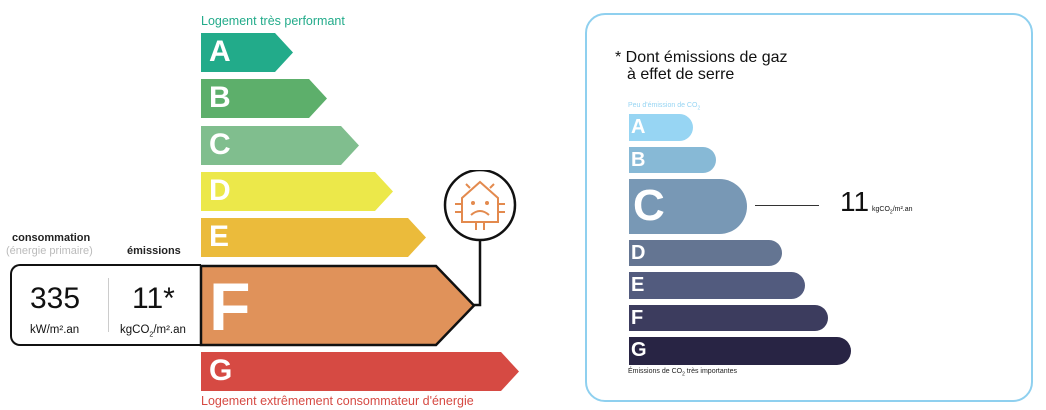 The width and height of the screenshot is (1046, 410). What do you see at coordinates (701, 57) in the screenshot?
I see `ges-title-line1: * Dont émissions de gaz` at bounding box center [701, 57].